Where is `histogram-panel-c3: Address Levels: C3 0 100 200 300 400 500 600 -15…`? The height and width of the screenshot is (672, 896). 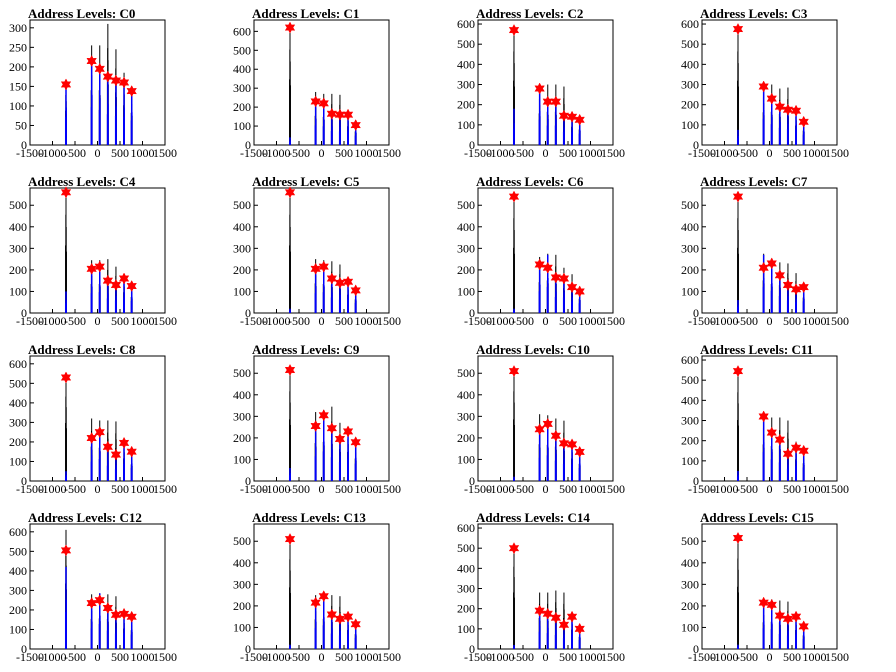
histogram-panel-c3: Address Levels: C3 0 100 200 300 400 500 600 -15… is located at coordinates (765, 83).